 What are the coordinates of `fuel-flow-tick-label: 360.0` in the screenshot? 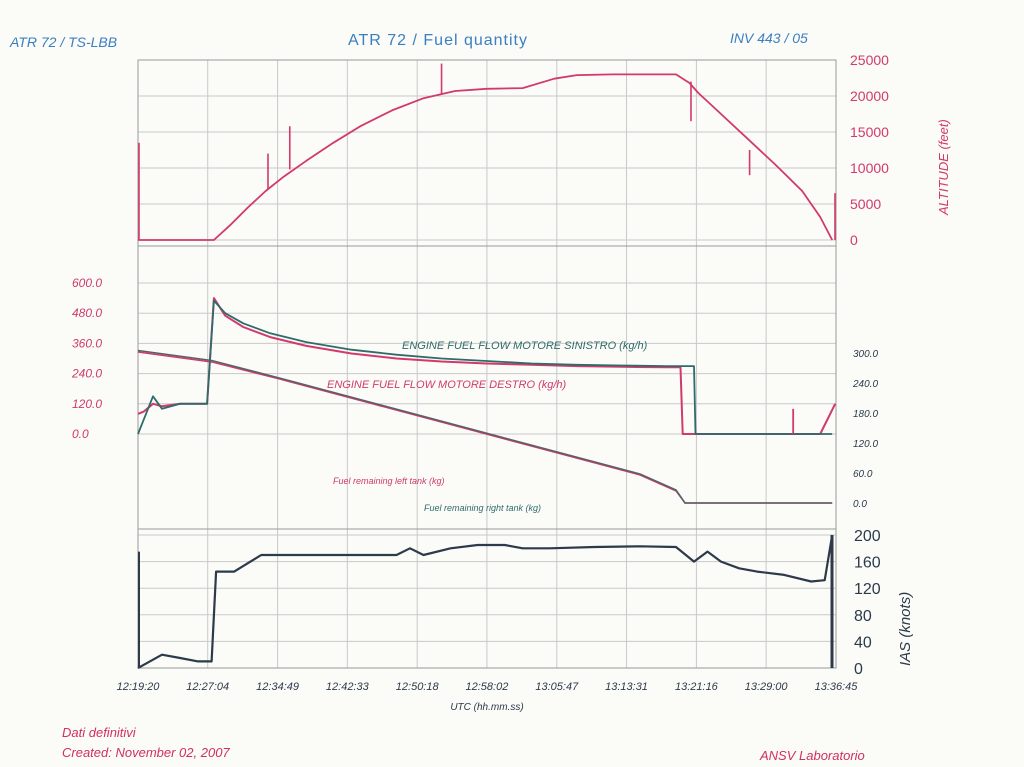 It's located at (87, 343).